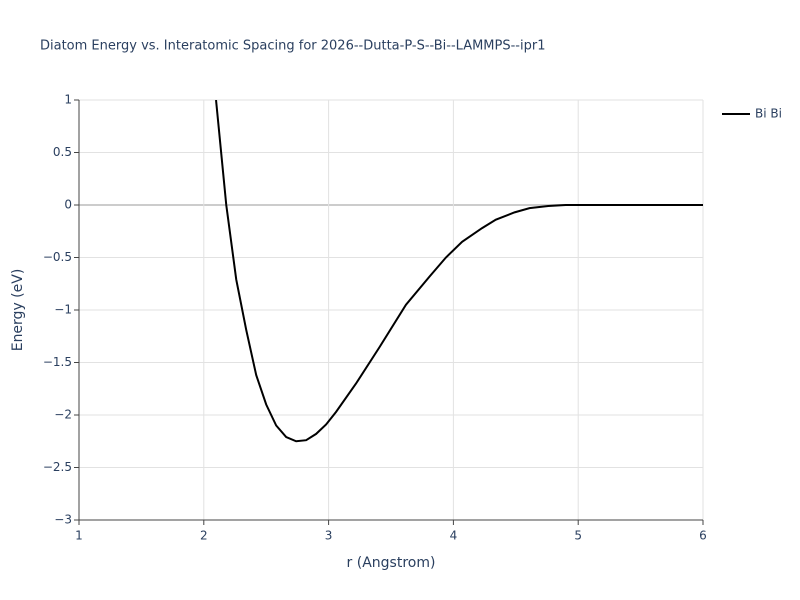  I want to click on x-tick-label: 5, so click(578, 536).